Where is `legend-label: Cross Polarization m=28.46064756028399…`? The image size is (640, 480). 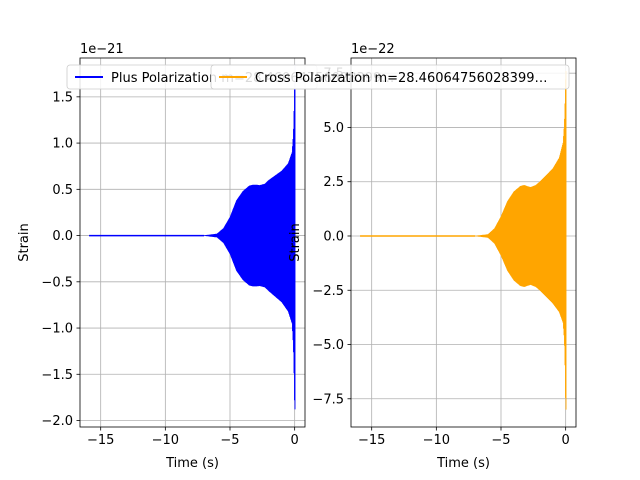 legend-label: Cross Polarization m=28.46064756028399… is located at coordinates (401, 78).